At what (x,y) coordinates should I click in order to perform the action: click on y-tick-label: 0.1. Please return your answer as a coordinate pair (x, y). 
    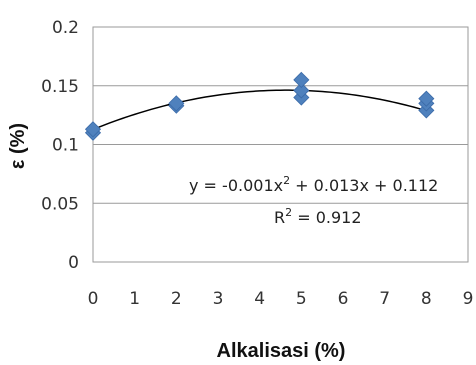
    Looking at the image, I should click on (65, 146).